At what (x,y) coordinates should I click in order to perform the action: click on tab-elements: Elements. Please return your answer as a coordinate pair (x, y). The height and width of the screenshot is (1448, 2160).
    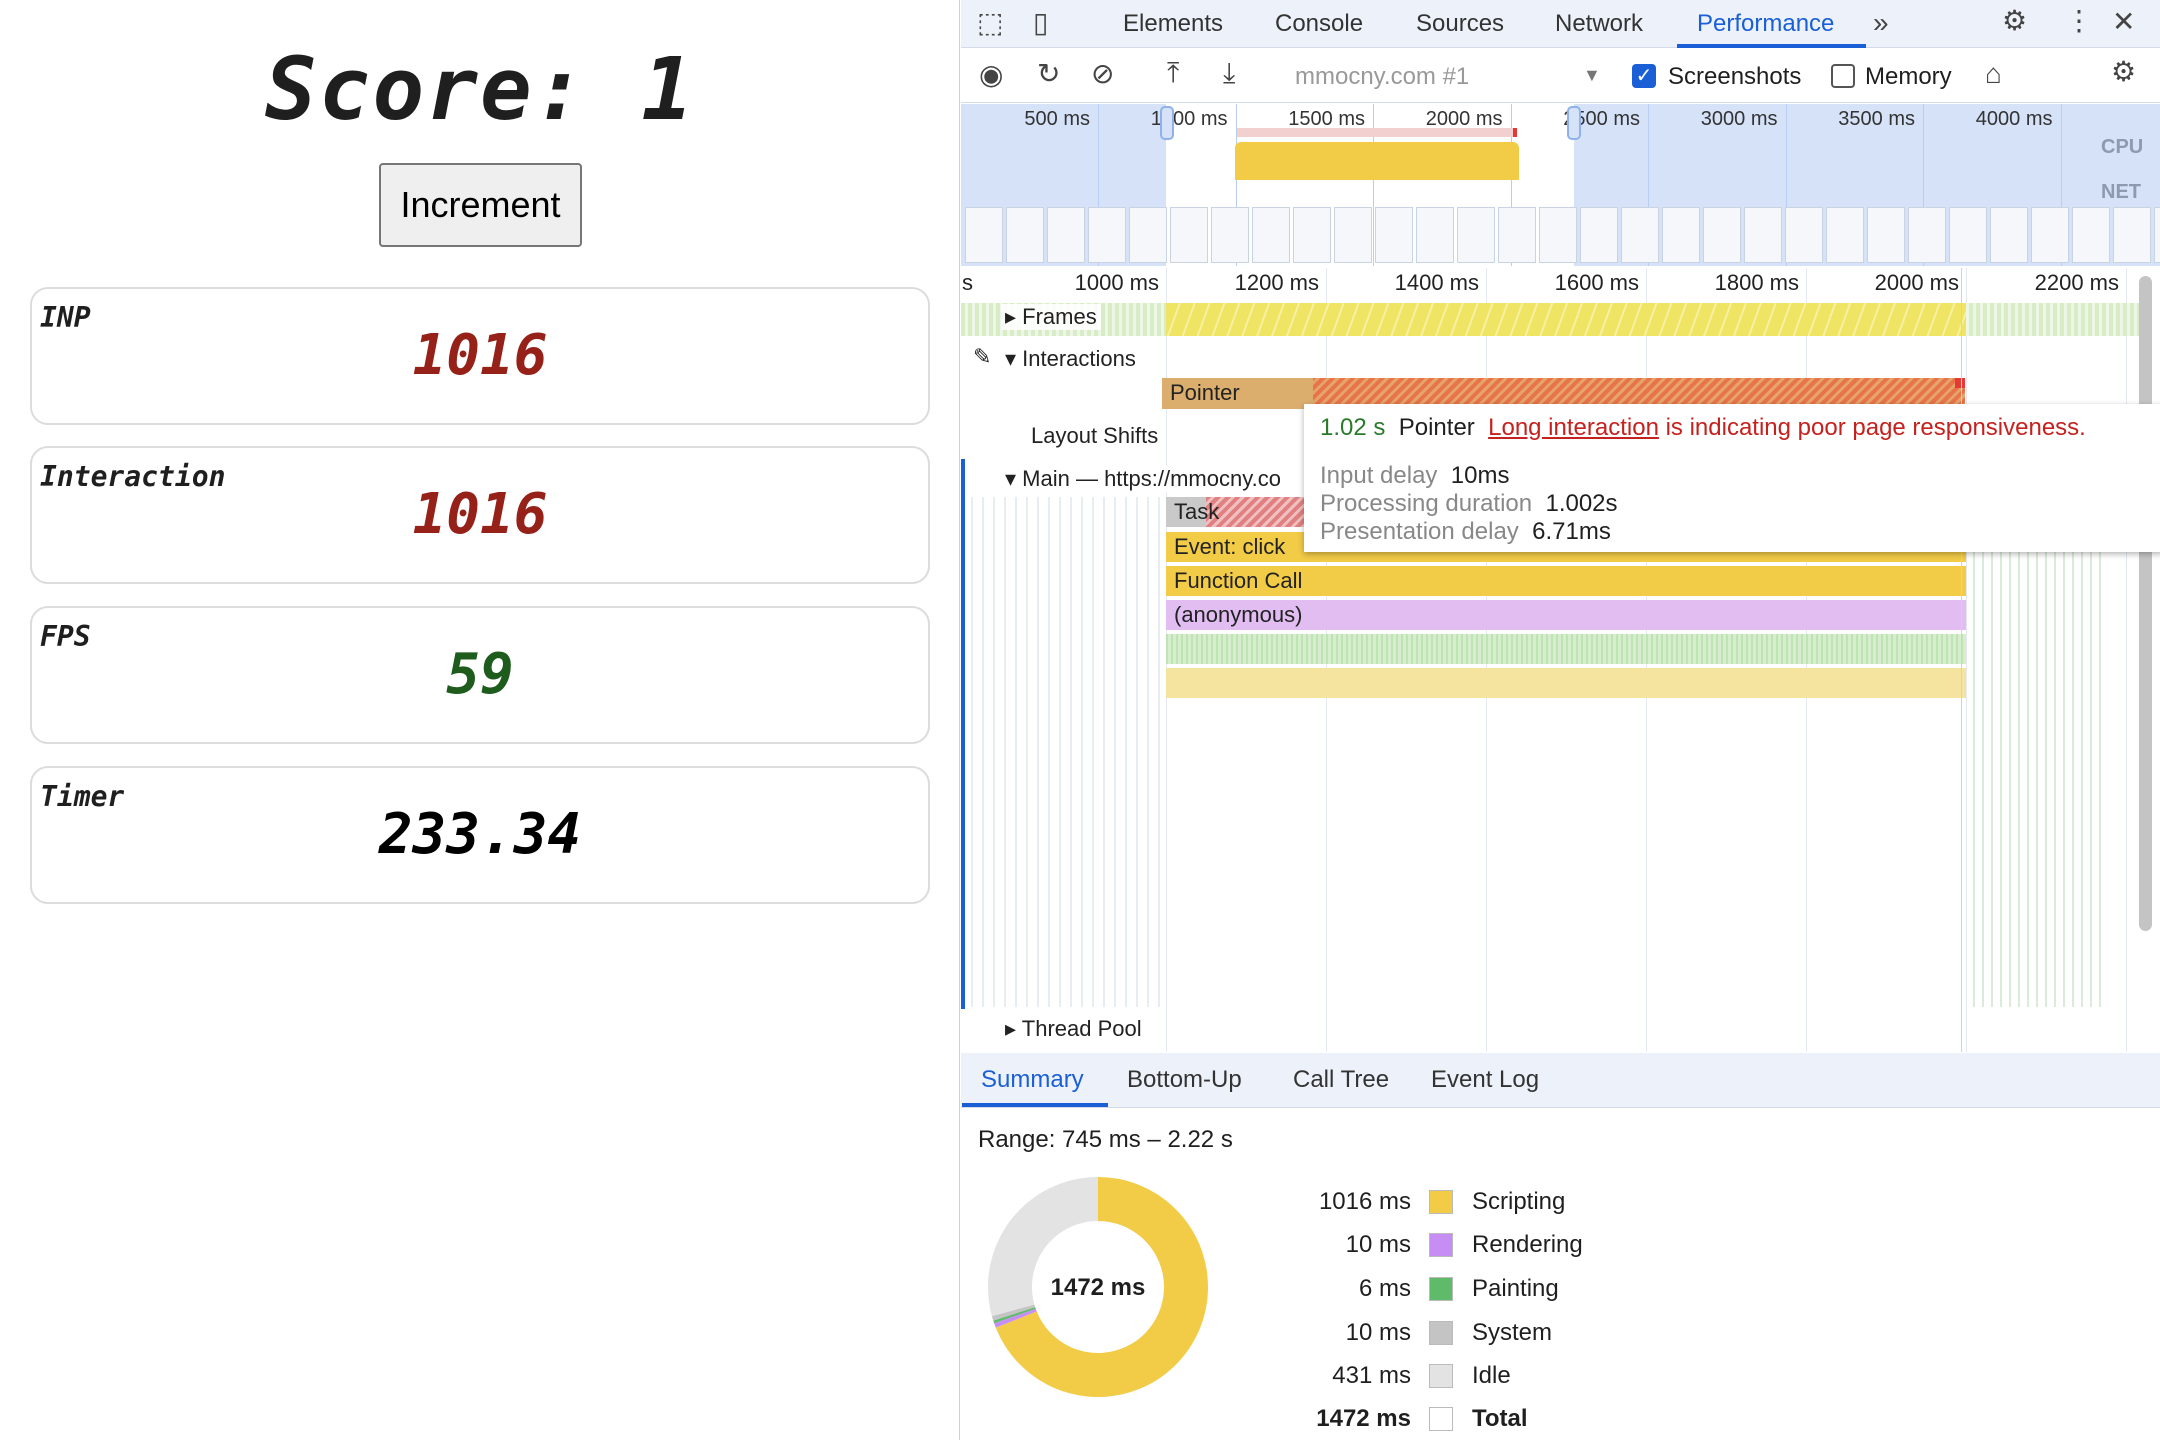
    Looking at the image, I should click on (1173, 23).